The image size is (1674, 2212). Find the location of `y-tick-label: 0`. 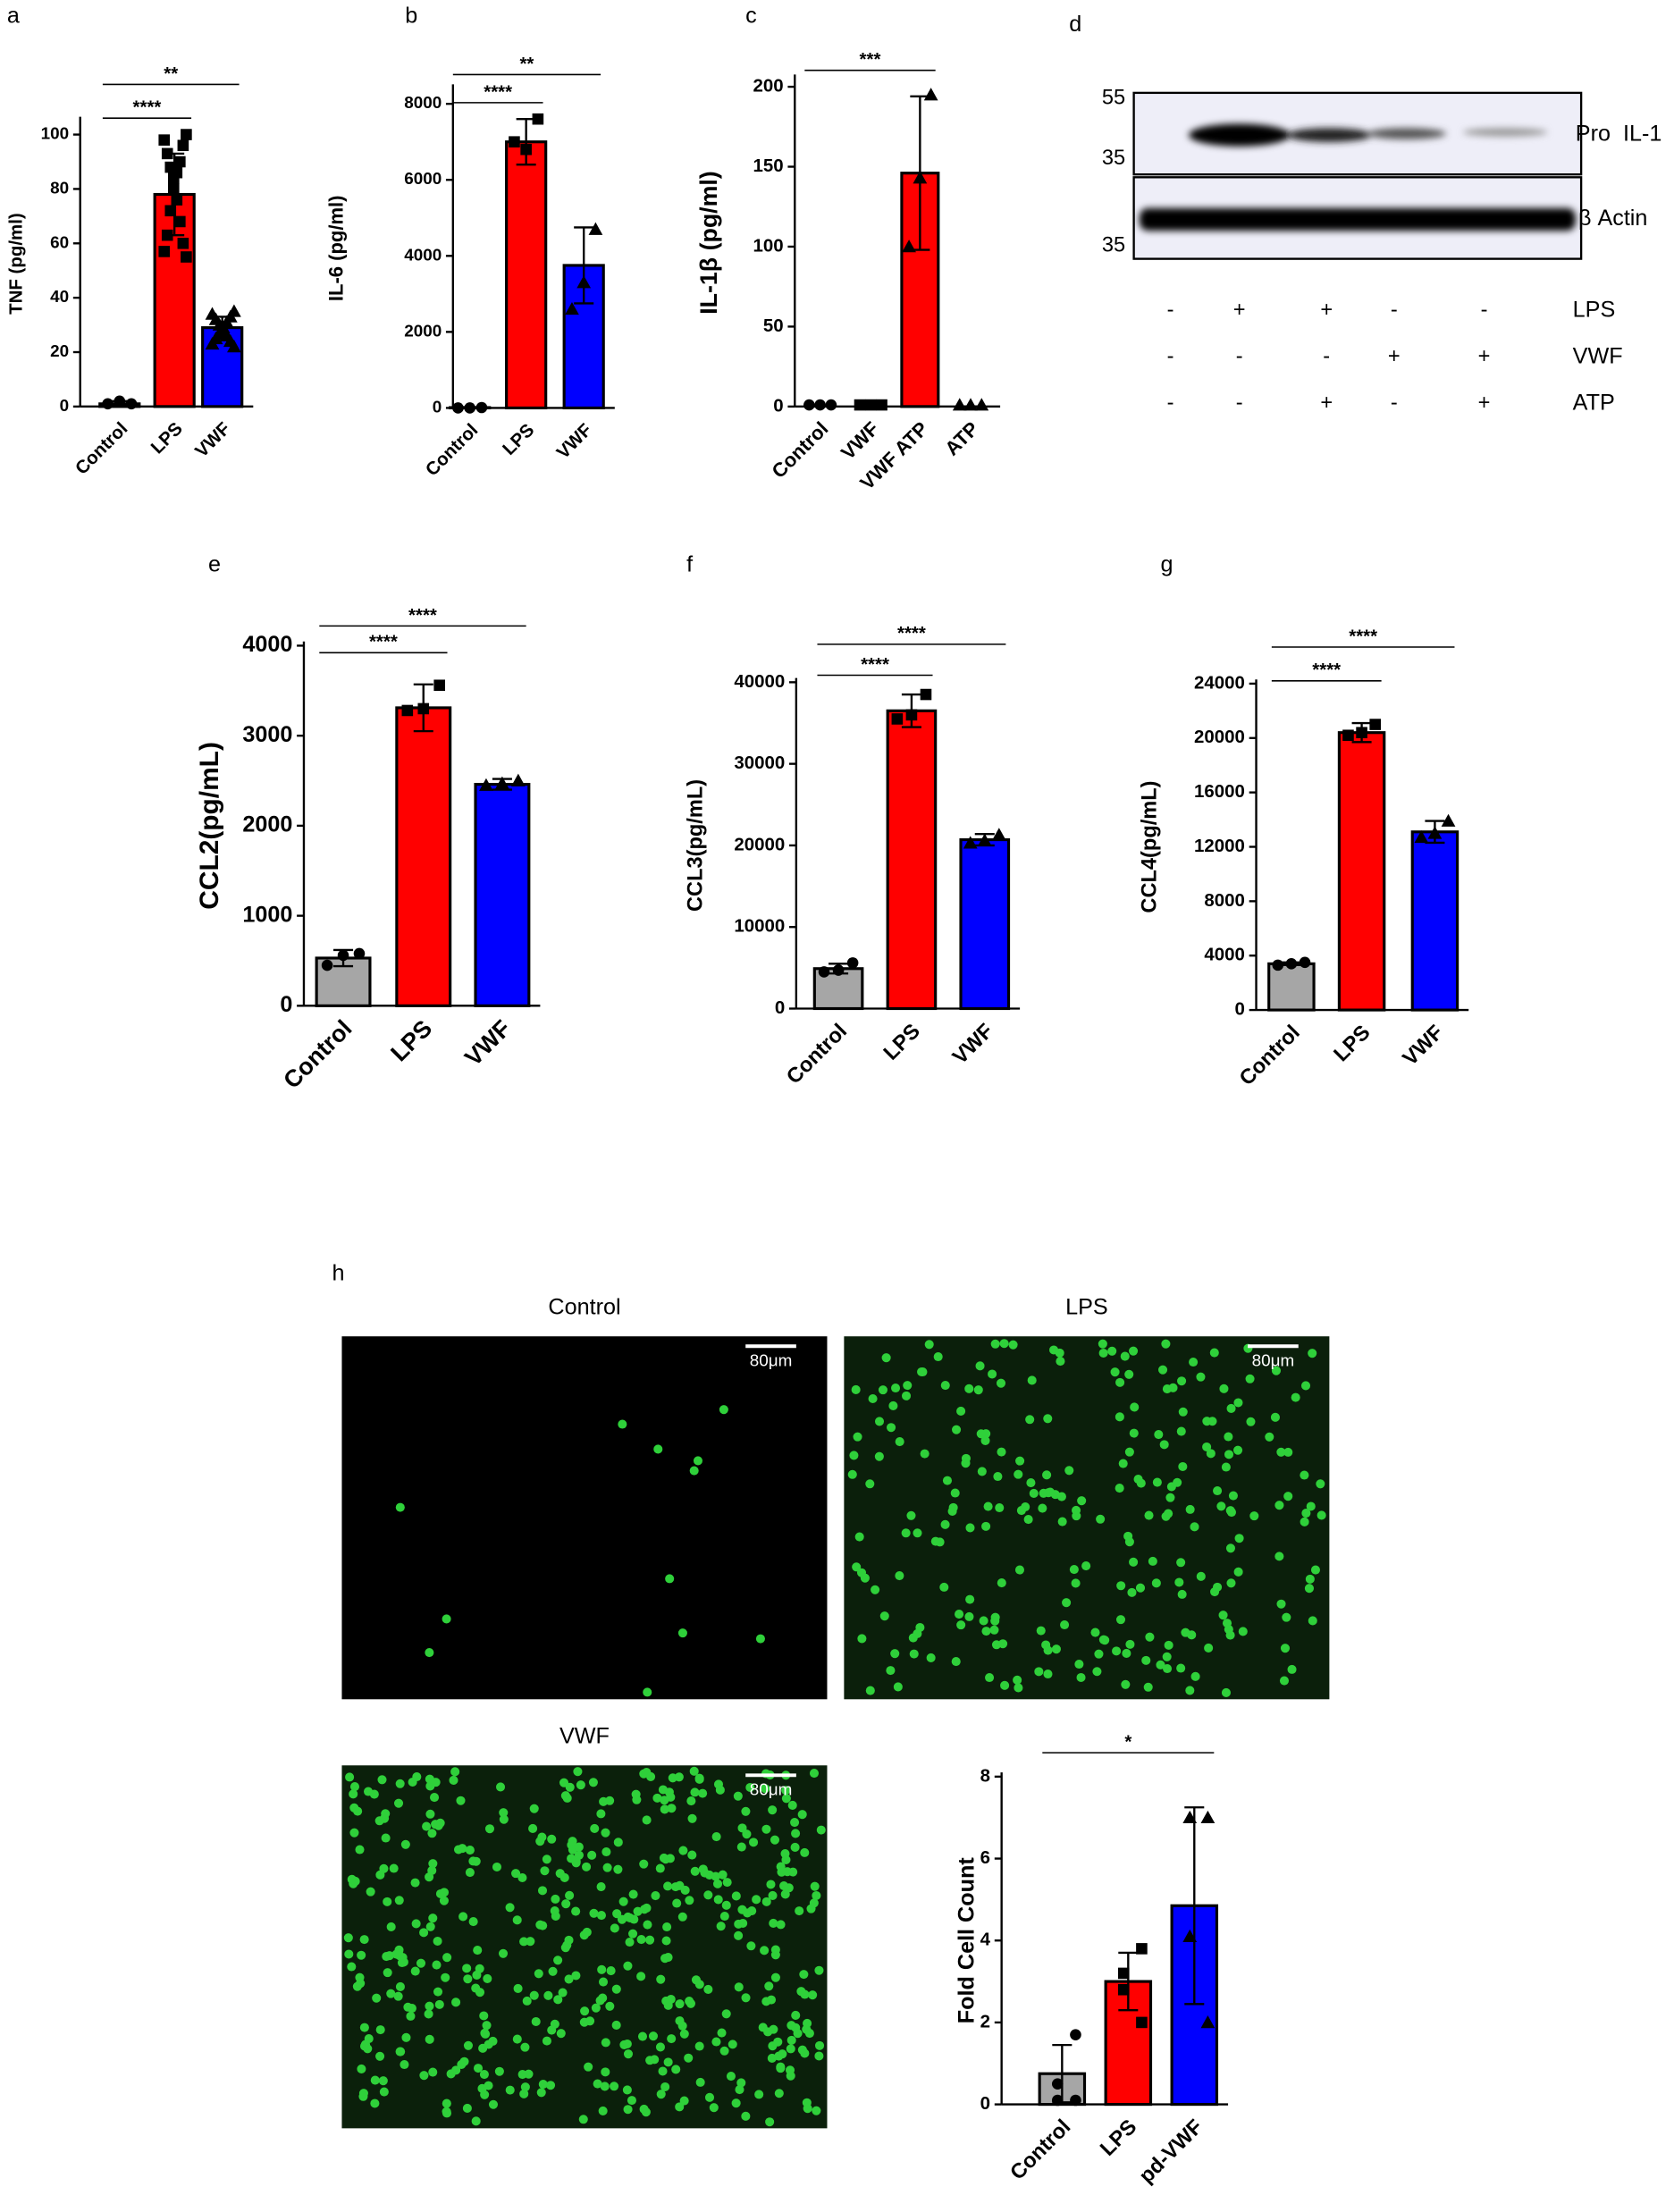

y-tick-label: 0 is located at coordinates (437, 407).